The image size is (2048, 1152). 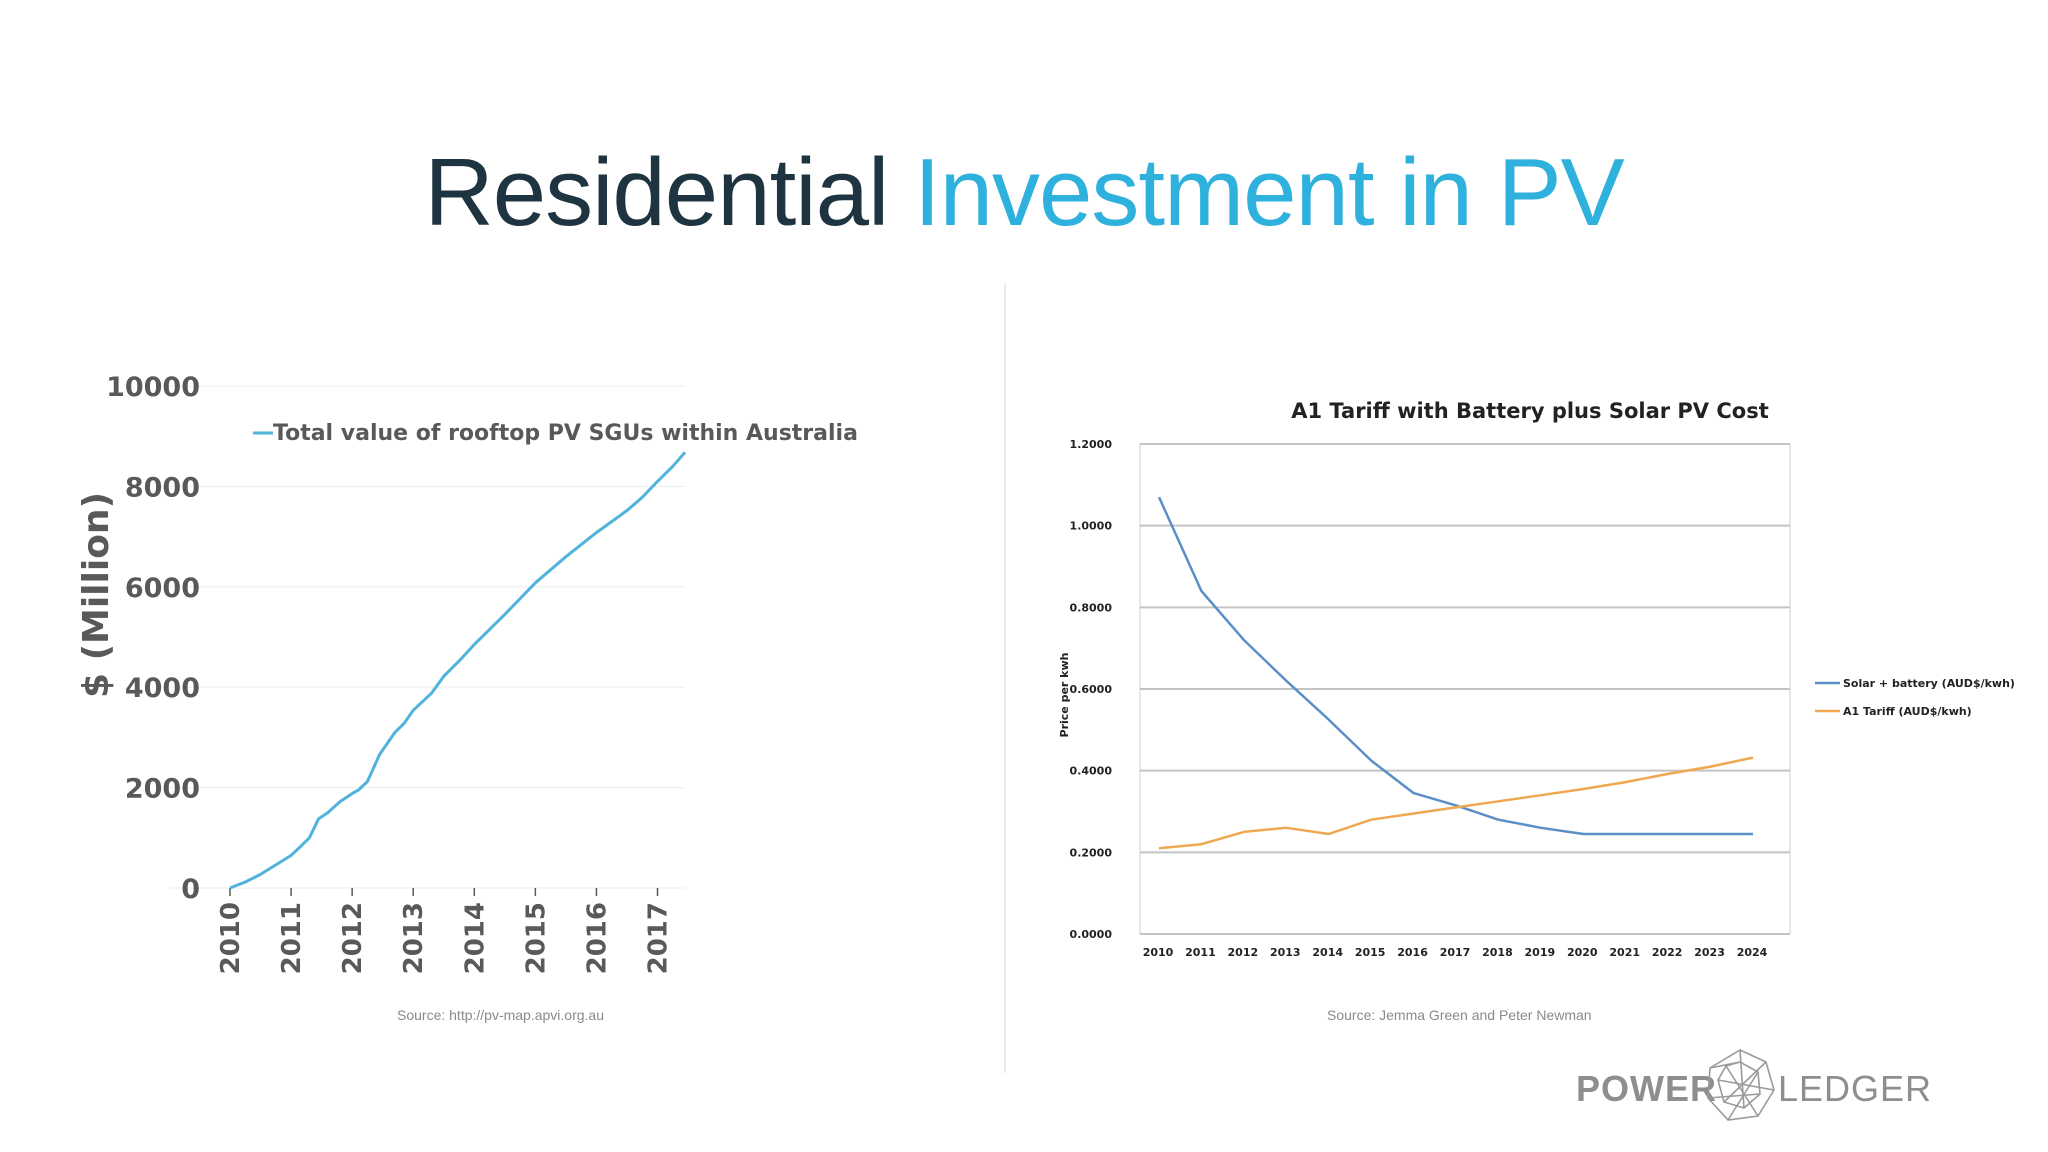 What do you see at coordinates (1269, 192) in the screenshot?
I see `title-part-light: Investment in PV` at bounding box center [1269, 192].